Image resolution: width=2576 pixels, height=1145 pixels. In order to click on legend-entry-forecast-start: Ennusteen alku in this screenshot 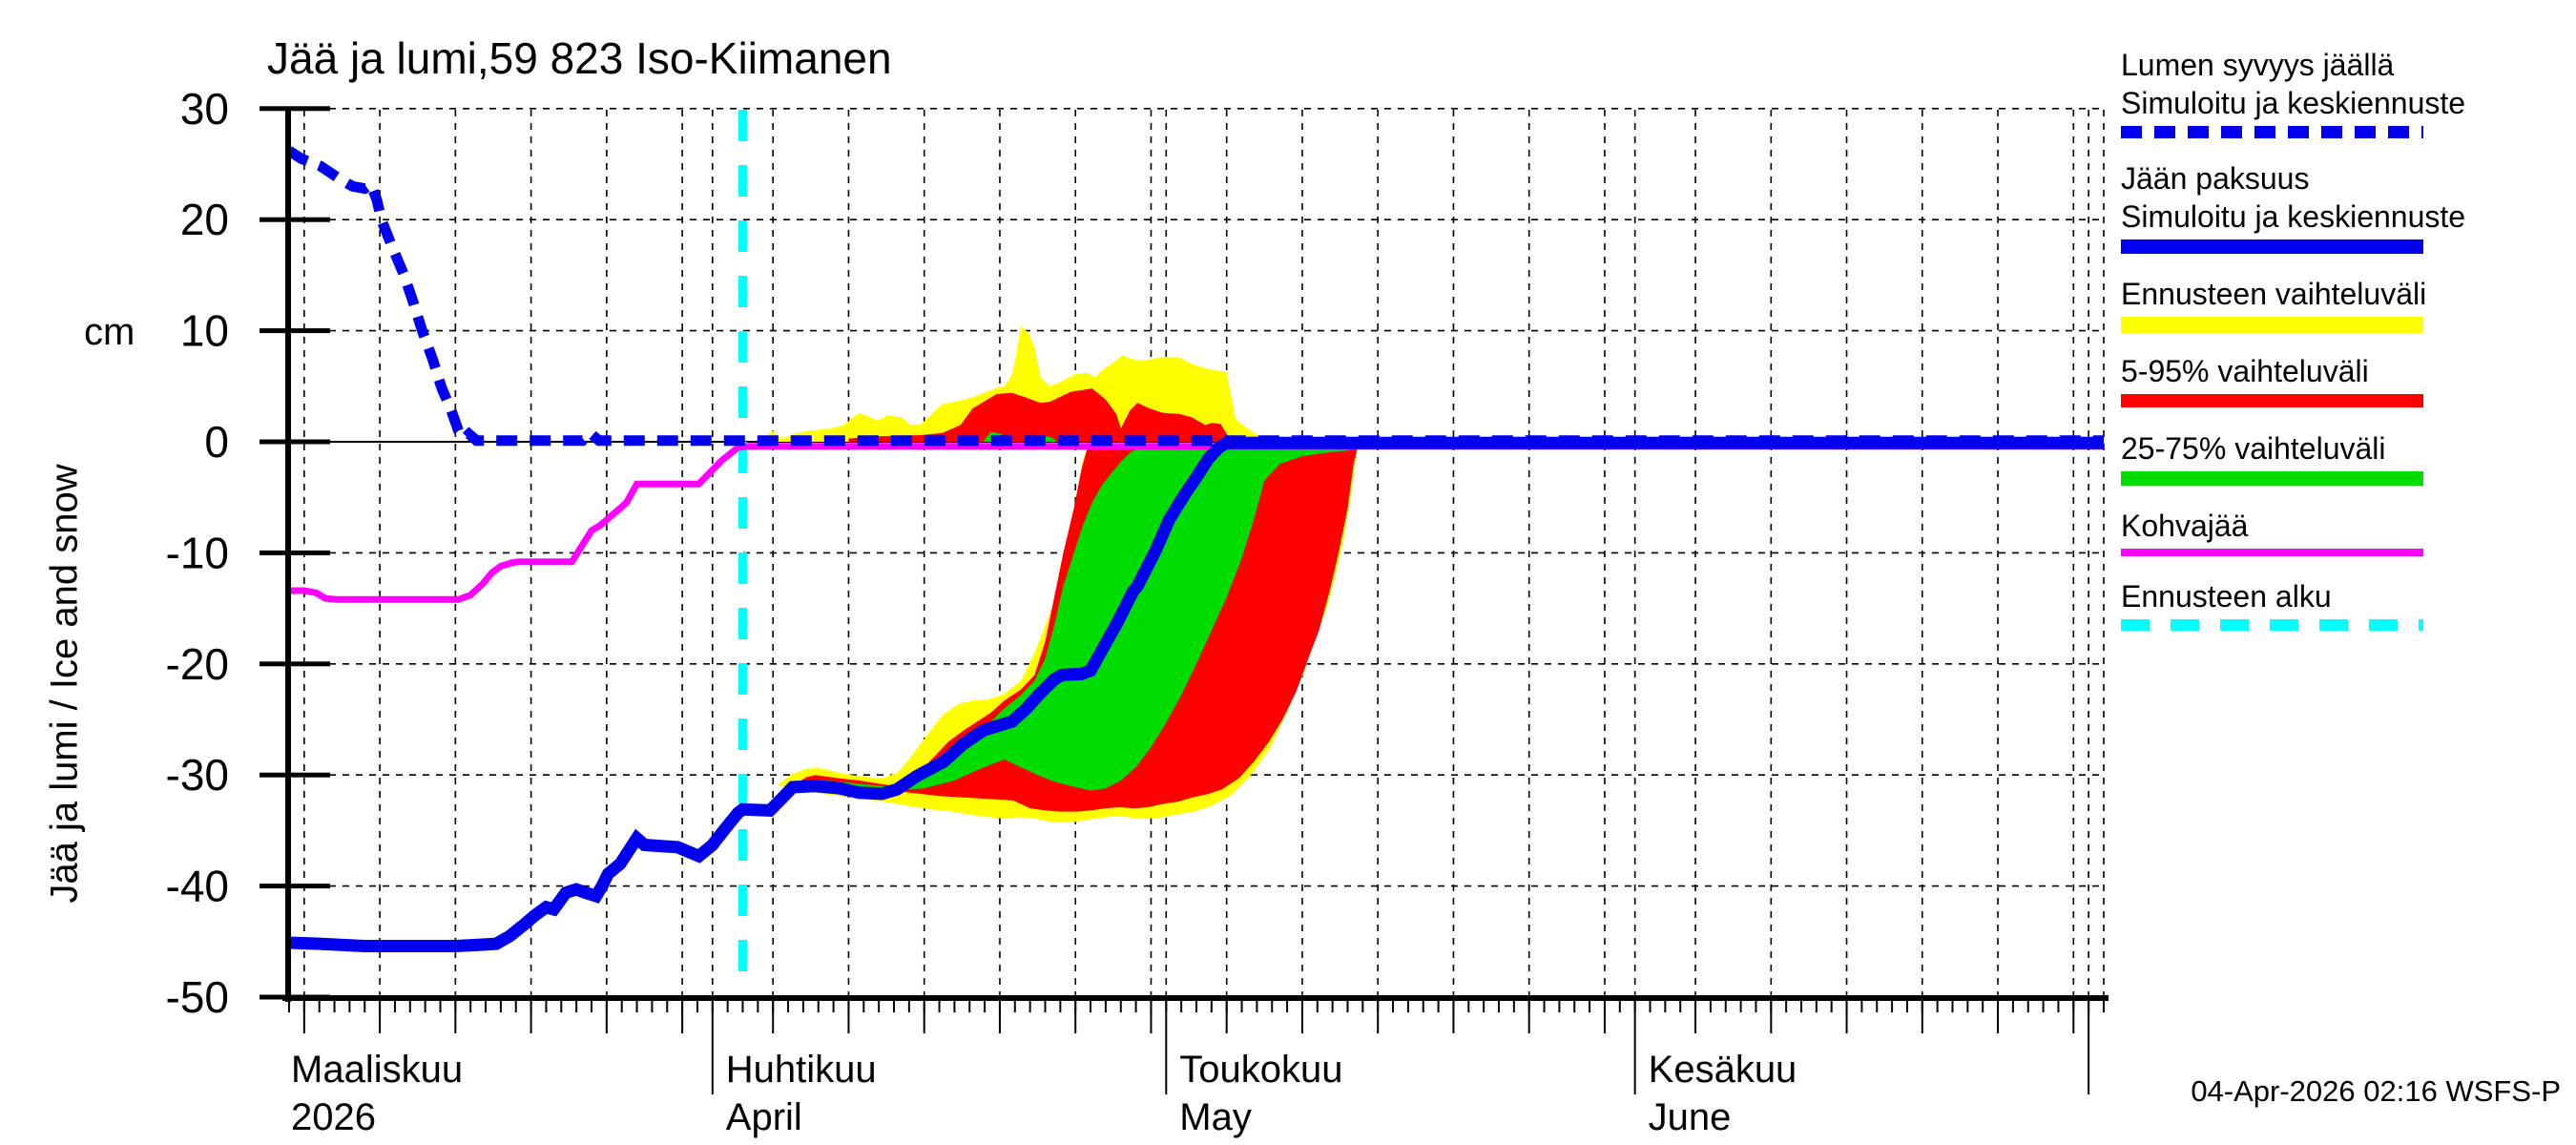, I will do `click(2226, 596)`.